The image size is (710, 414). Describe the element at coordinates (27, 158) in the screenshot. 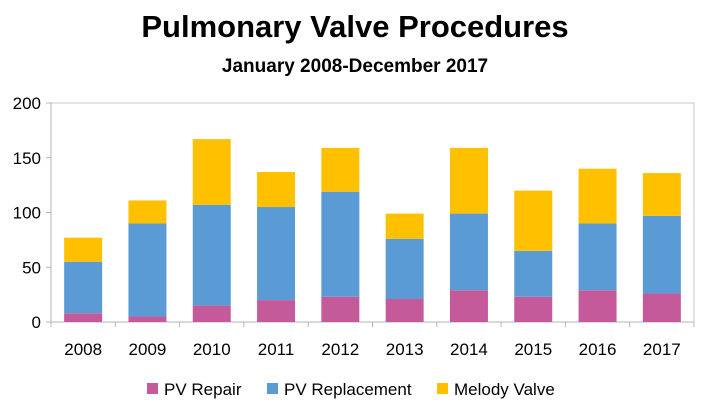

I see `y-tick-label: 150` at that location.